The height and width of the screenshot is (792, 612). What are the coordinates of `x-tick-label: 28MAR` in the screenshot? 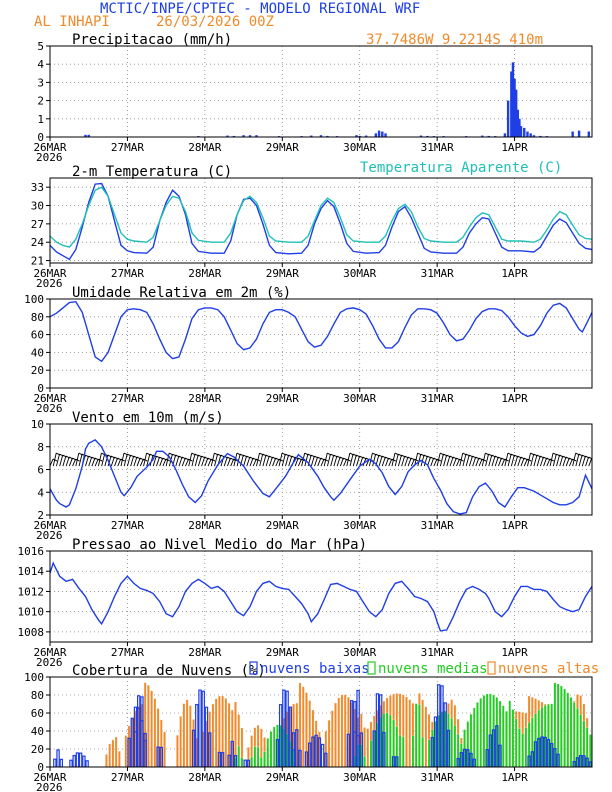 It's located at (204, 273).